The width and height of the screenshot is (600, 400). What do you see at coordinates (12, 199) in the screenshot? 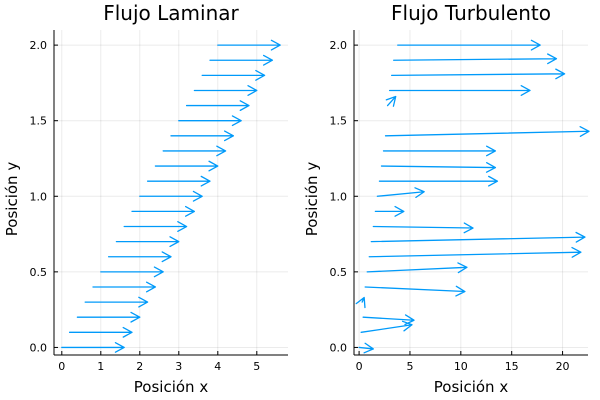
I see `laminar-y-axis-label: Posición y` at bounding box center [12, 199].